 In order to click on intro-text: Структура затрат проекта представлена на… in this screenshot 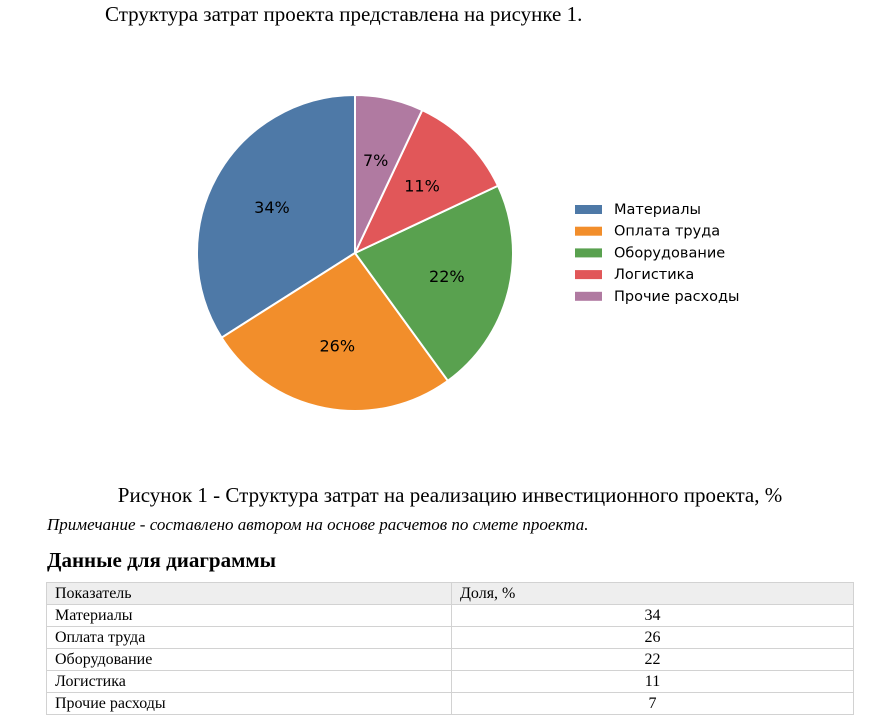, I will do `click(344, 14)`.